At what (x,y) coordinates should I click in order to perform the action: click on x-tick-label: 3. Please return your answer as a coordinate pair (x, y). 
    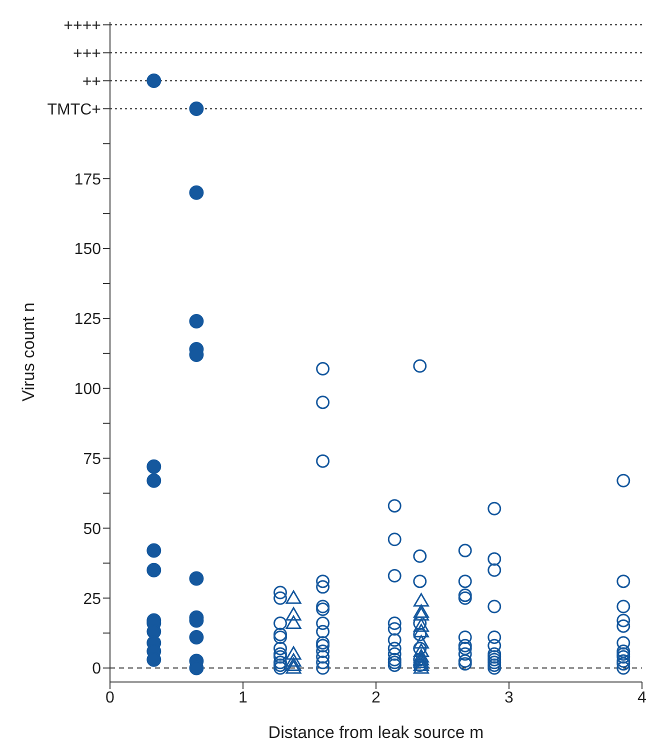
    Looking at the image, I should click on (509, 697).